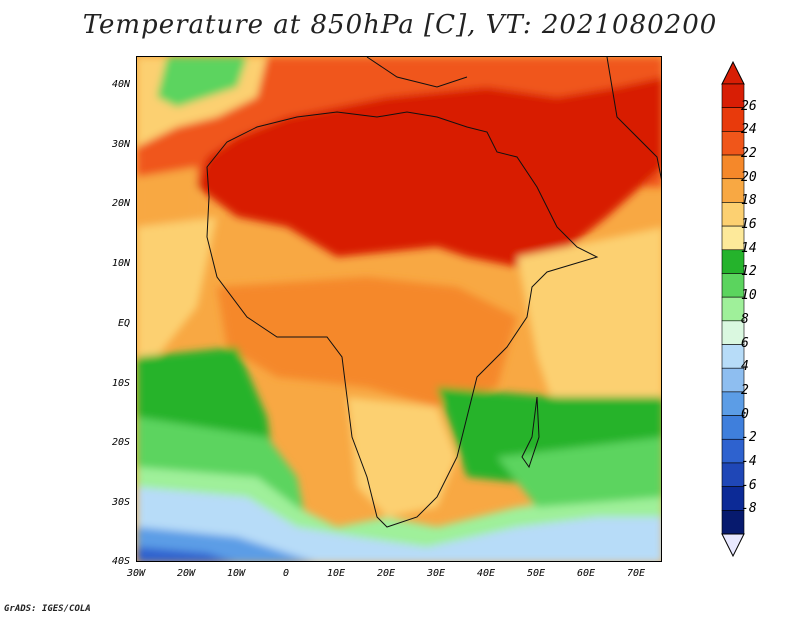 The width and height of the screenshot is (800, 618). Describe the element at coordinates (749, 296) in the screenshot. I see `colorbar-tick-label: 10` at that location.